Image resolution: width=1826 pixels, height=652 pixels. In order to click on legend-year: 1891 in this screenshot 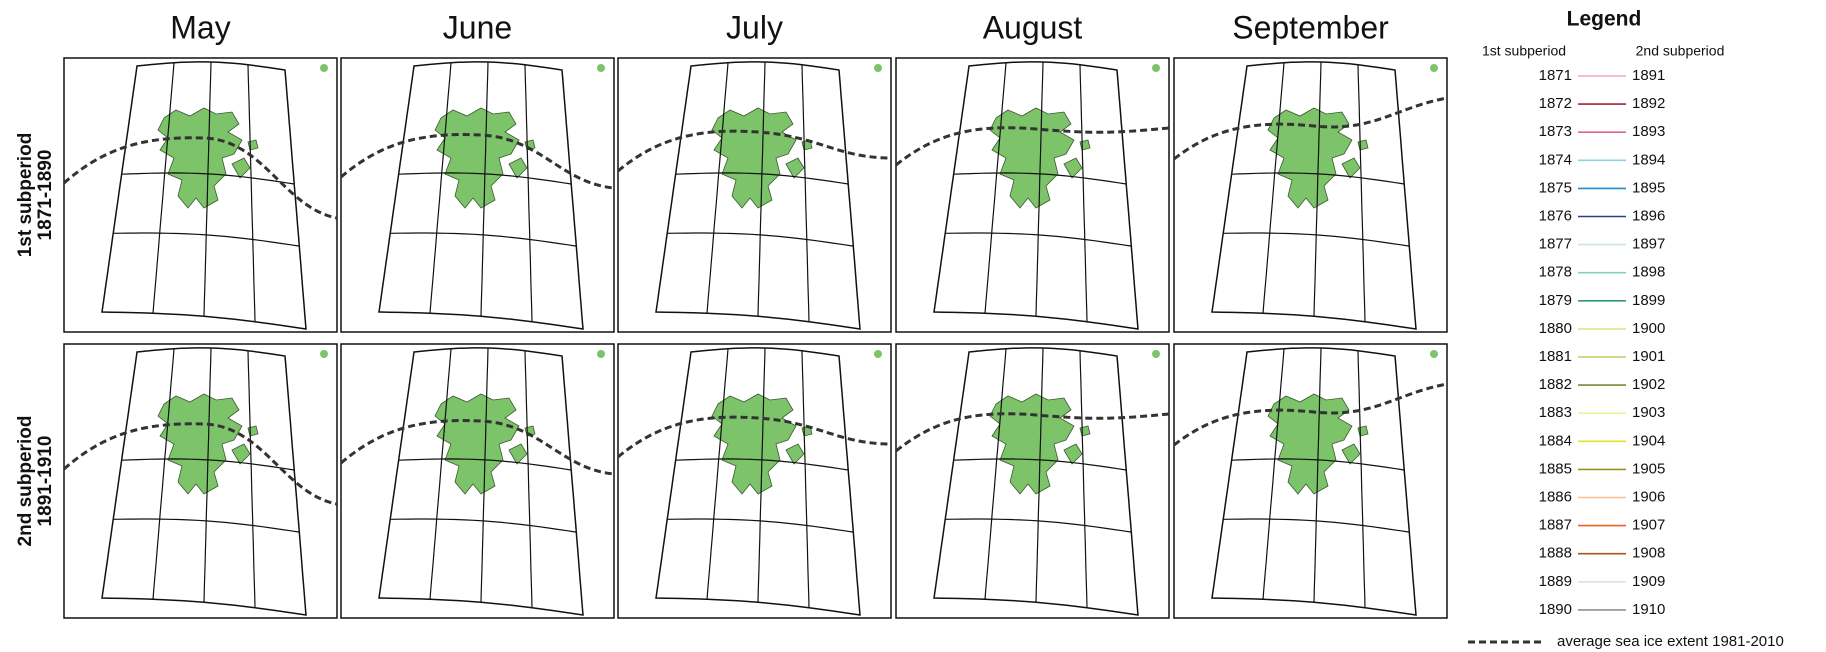, I will do `click(1648, 75)`.